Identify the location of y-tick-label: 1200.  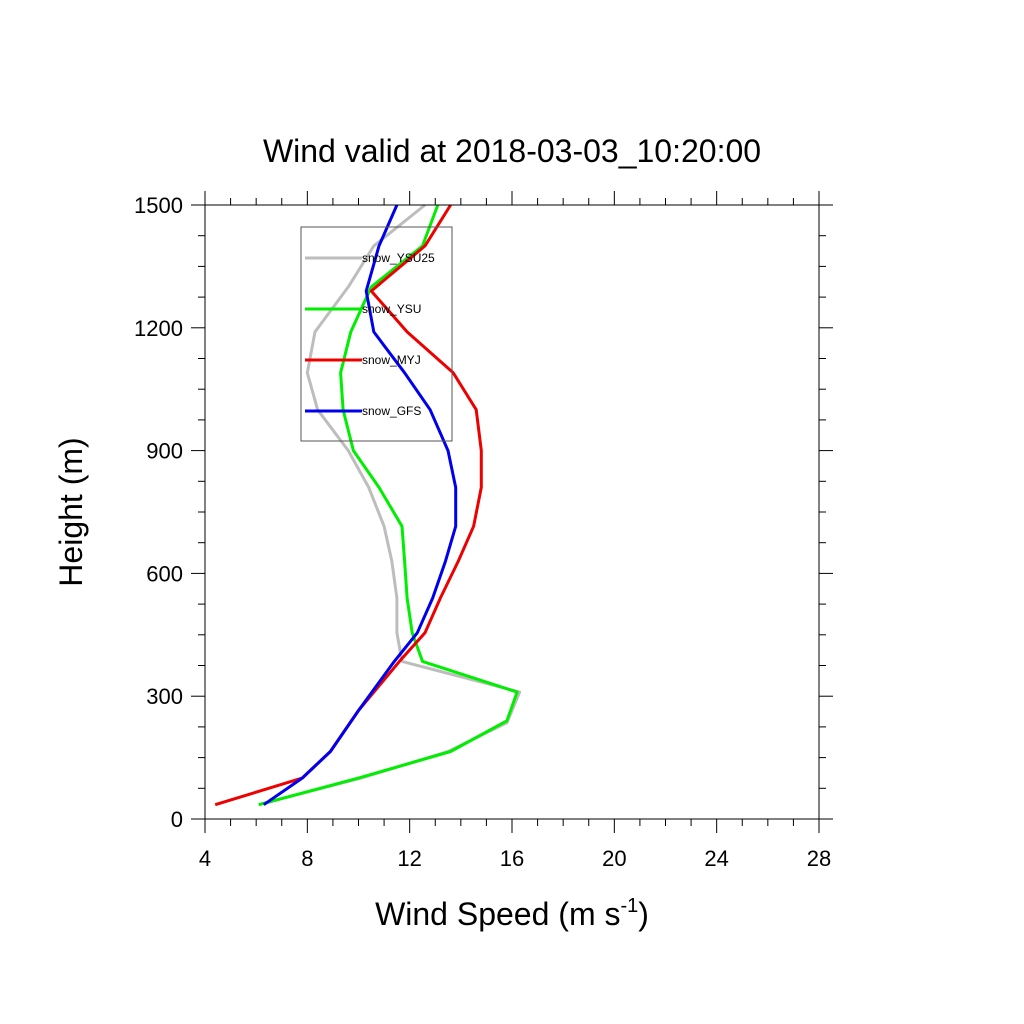
(158, 328).